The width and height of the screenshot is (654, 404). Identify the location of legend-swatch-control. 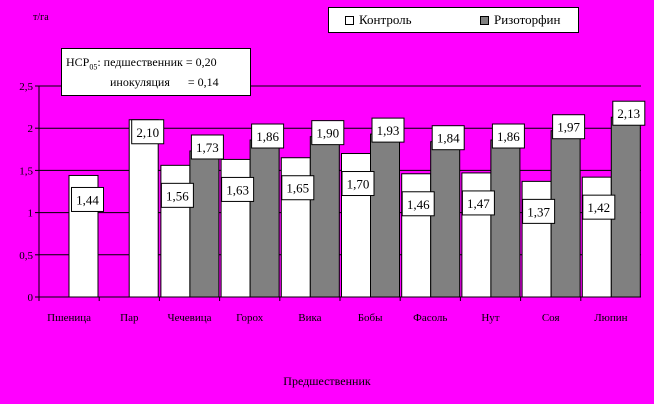
(349, 20).